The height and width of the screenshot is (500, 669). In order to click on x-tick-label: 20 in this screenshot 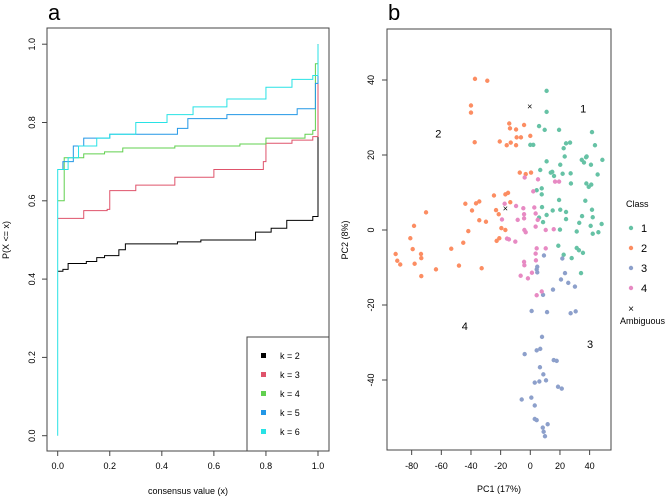, I will do `click(560, 466)`.